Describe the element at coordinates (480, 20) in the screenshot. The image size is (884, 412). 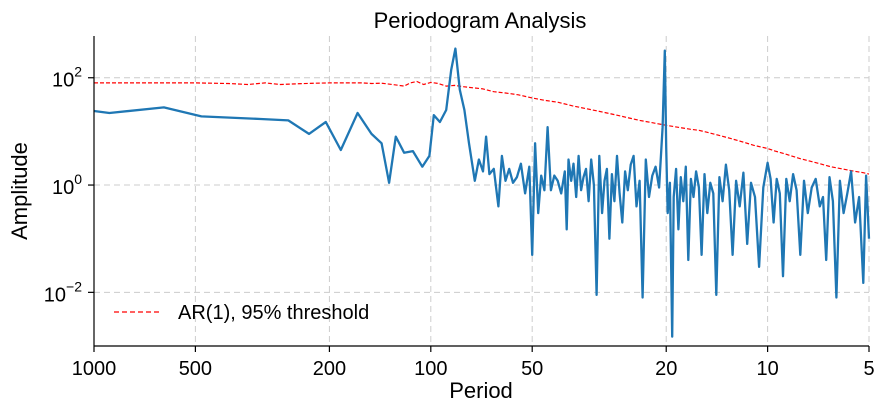
I see `chart-title: Periodogram Analysis` at that location.